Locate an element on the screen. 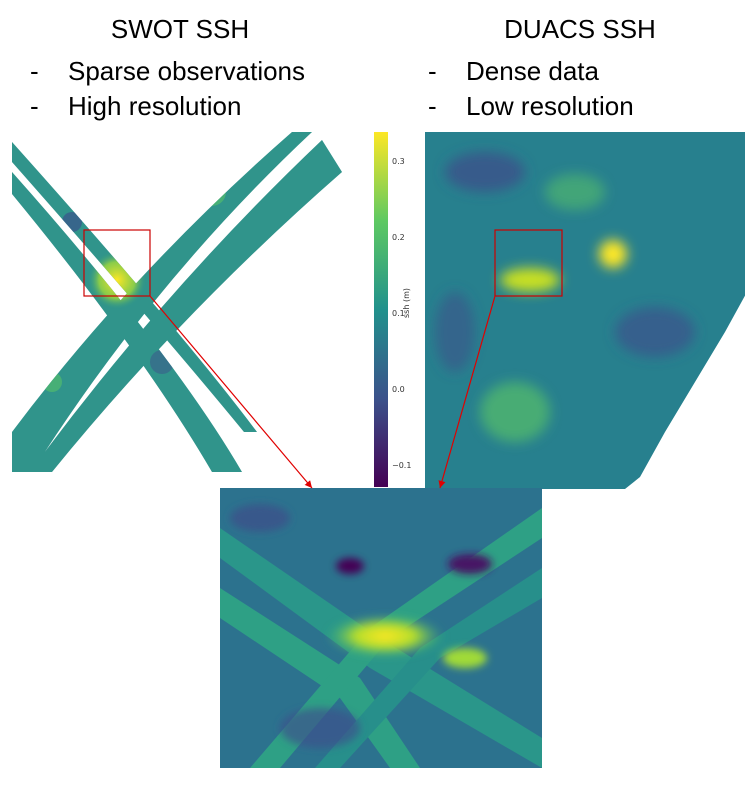 The width and height of the screenshot is (745, 787). ssh-colorbar is located at coordinates (381, 309).